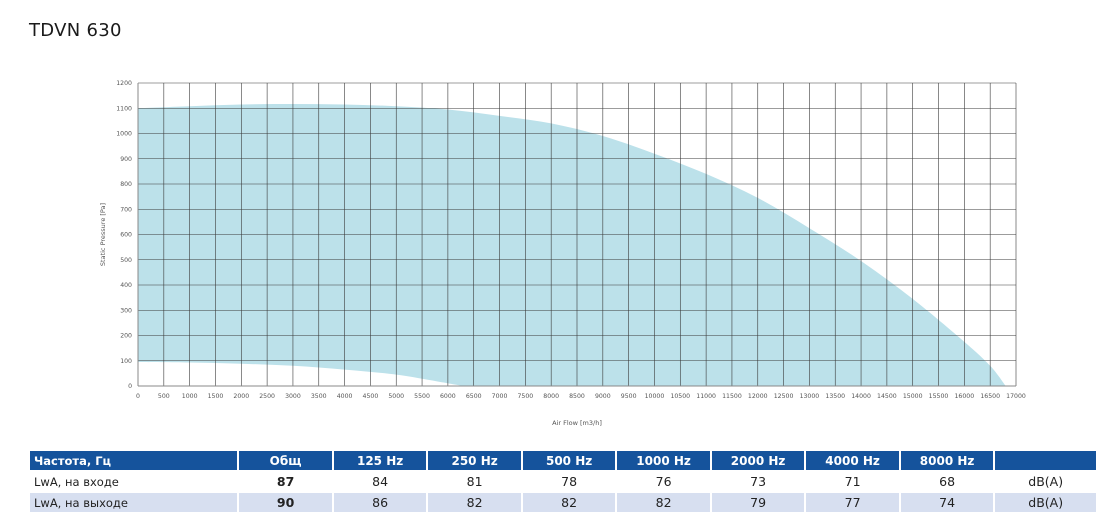 Image resolution: width=1120 pixels, height=523 pixels. Describe the element at coordinates (126, 336) in the screenshot. I see `y-tick-label: 200` at that location.